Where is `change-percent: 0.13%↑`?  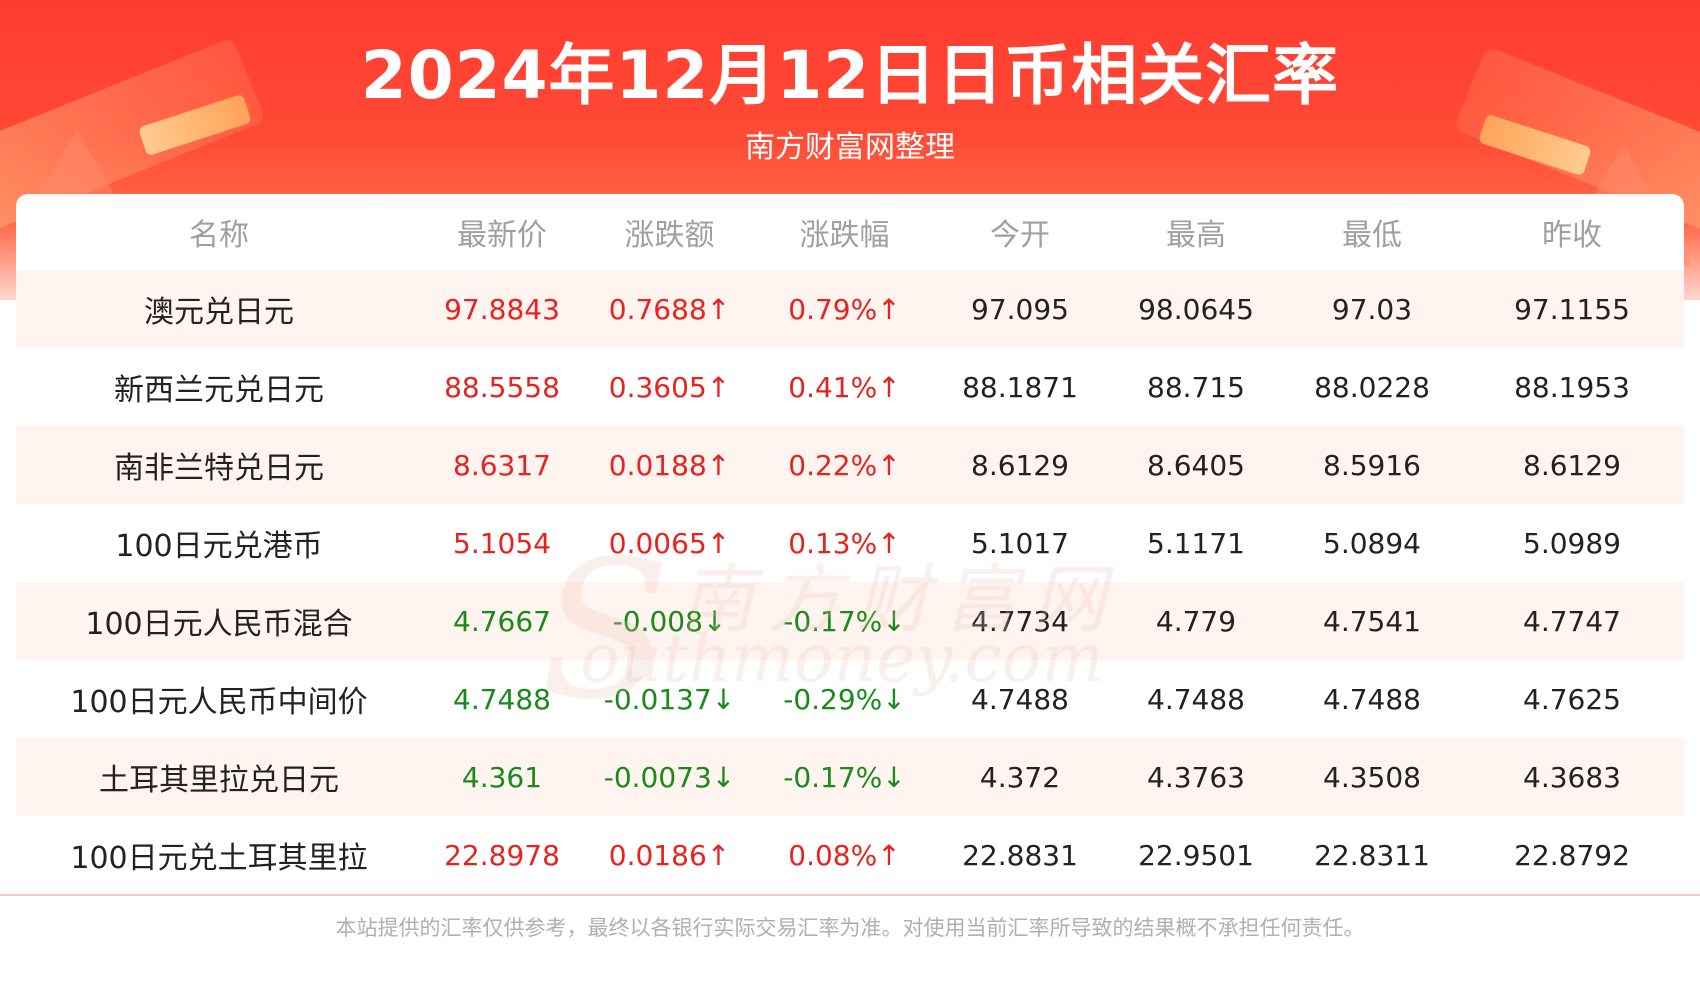 change-percent: 0.13%↑ is located at coordinates (844, 543).